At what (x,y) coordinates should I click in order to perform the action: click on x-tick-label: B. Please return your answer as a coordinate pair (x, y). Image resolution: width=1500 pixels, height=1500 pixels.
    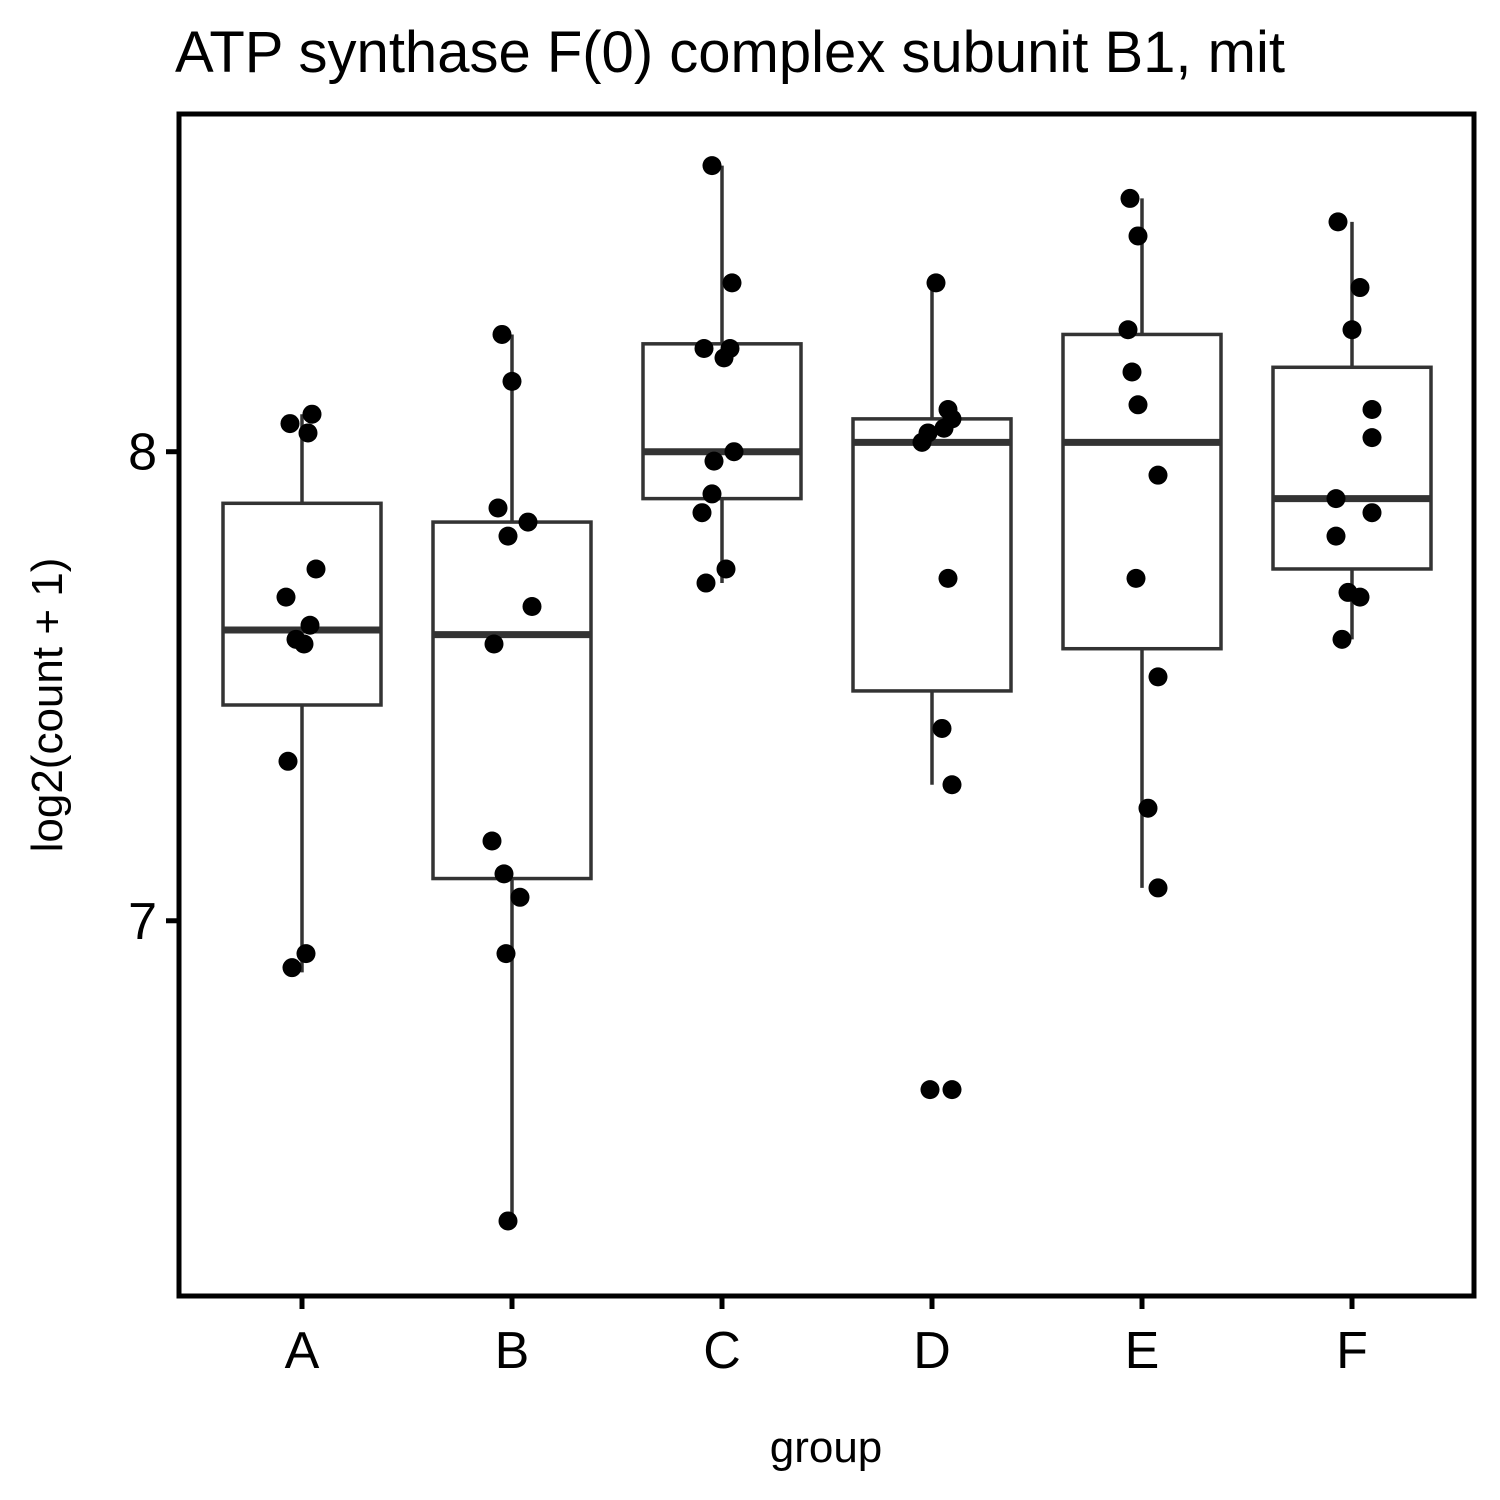
    Looking at the image, I should click on (512, 1351).